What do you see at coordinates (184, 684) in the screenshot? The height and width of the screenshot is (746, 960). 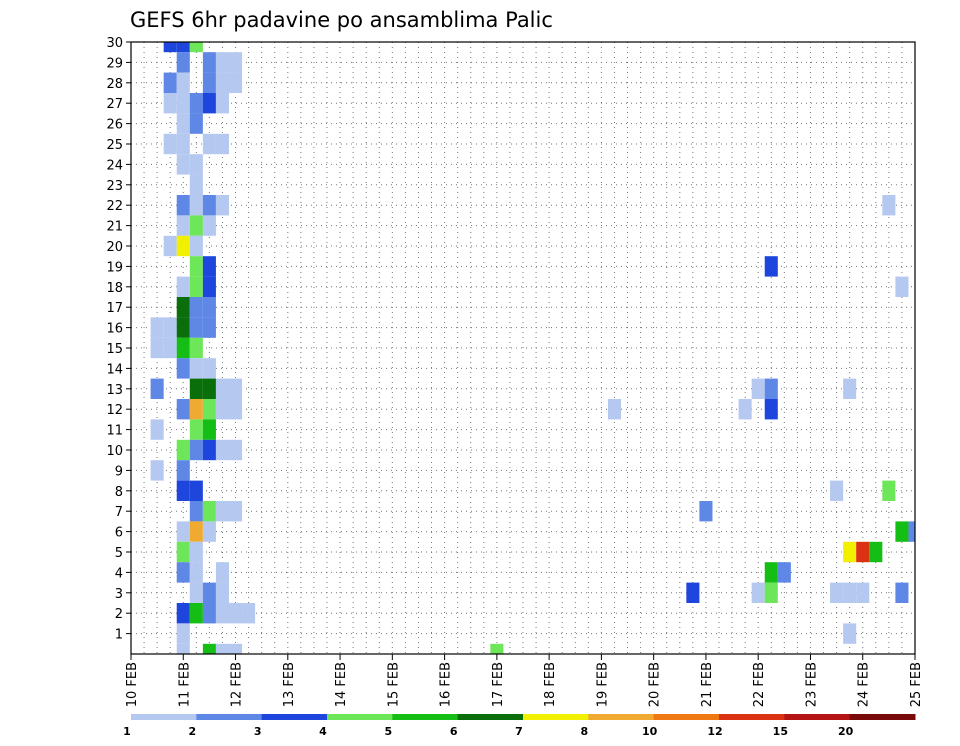 I see `x-tick-label: 11 FEB` at bounding box center [184, 684].